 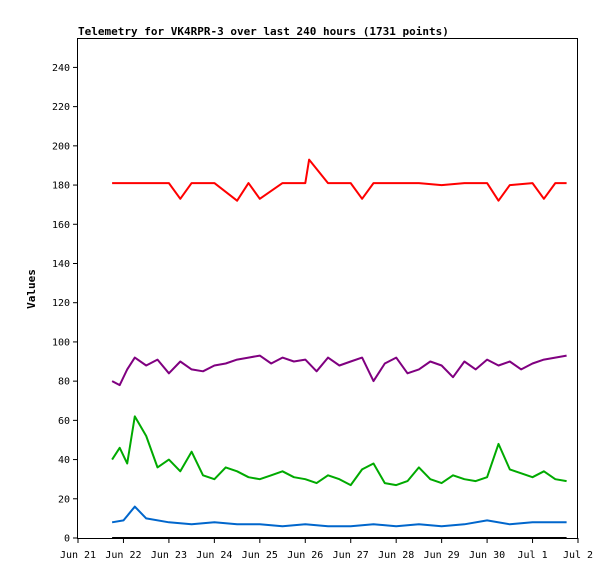 What do you see at coordinates (61, 225) in the screenshot?
I see `y-tick-label: 160` at bounding box center [61, 225].